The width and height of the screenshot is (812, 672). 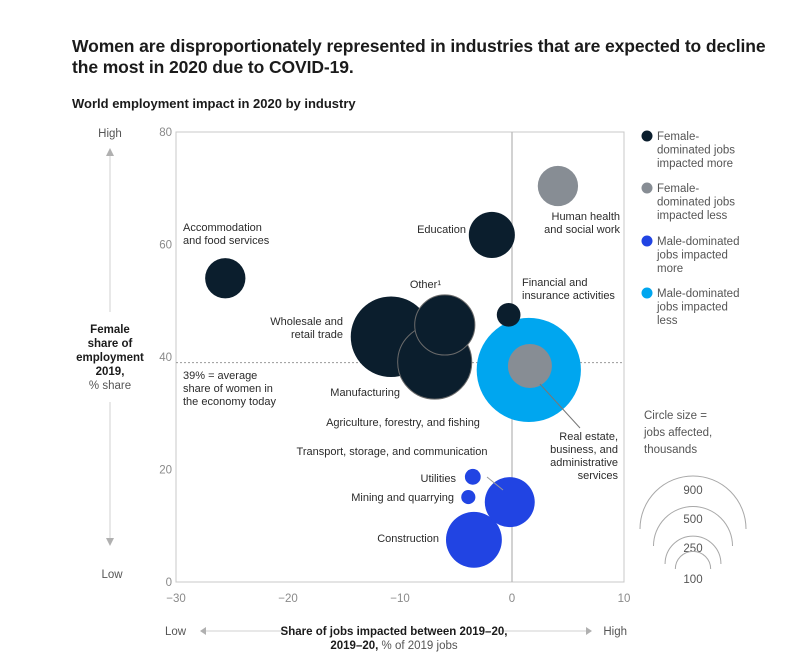 I want to click on arrow-right-icon, so click(x=589, y=631).